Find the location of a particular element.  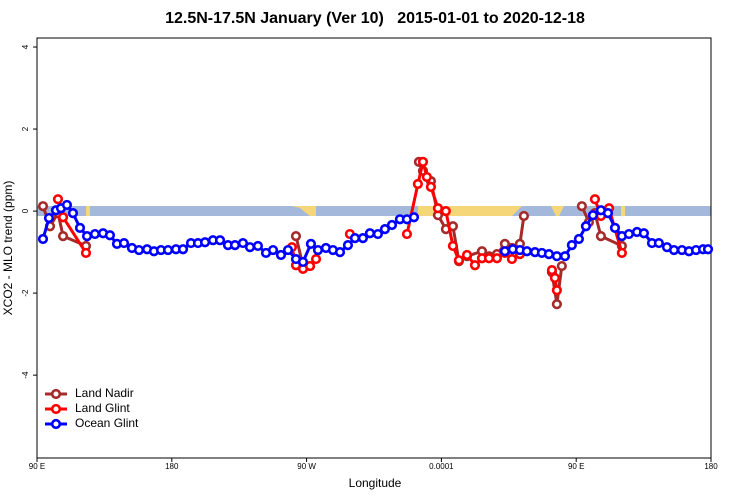

y-tick-label: -4 is located at coordinates (25, 375).